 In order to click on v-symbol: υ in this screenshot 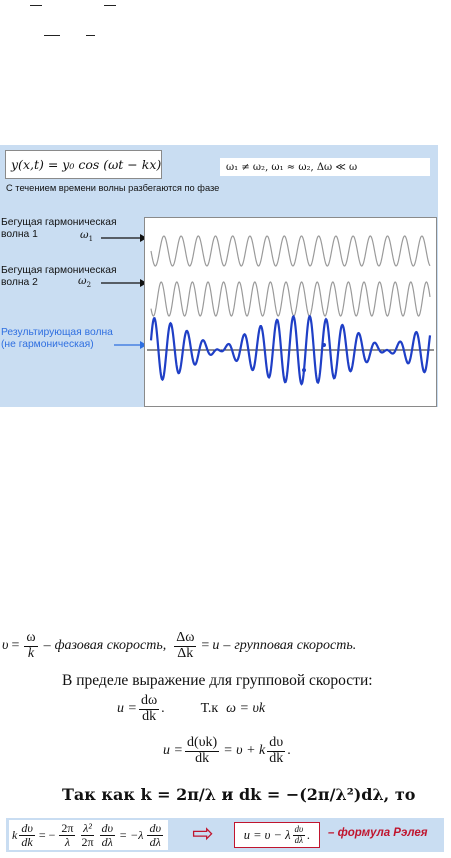, I will do `click(5, 646)`.